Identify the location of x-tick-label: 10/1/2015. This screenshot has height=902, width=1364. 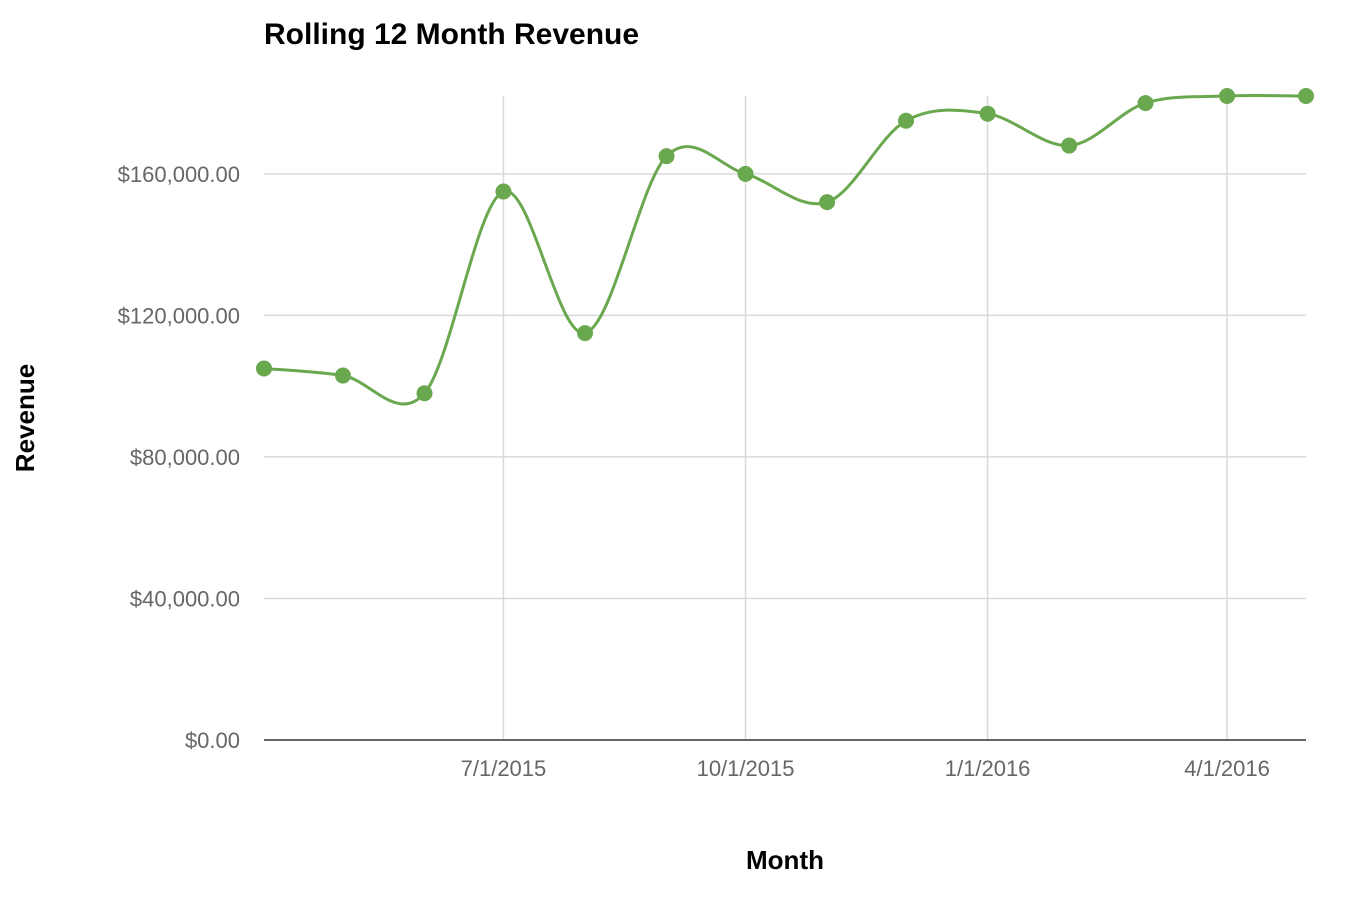
(746, 768).